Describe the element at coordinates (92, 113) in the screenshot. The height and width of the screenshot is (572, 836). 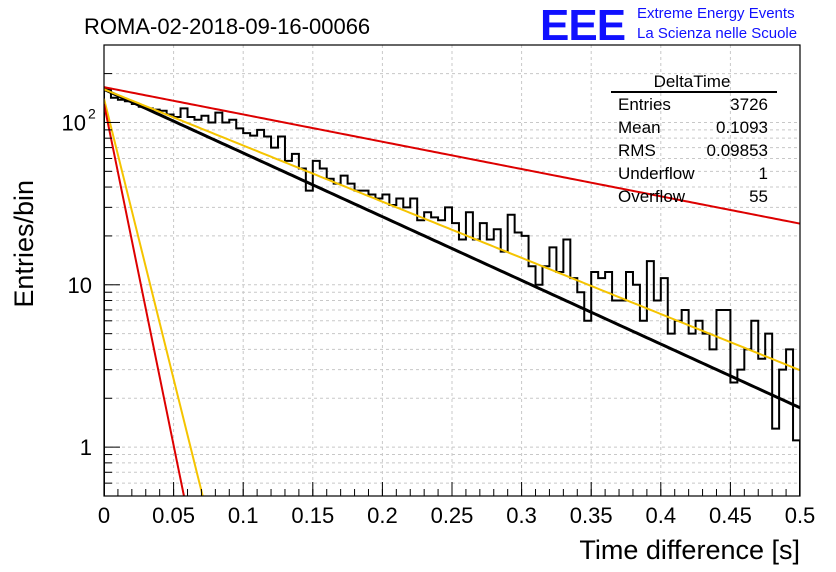
I see `y-tick-exponent: 2` at that location.